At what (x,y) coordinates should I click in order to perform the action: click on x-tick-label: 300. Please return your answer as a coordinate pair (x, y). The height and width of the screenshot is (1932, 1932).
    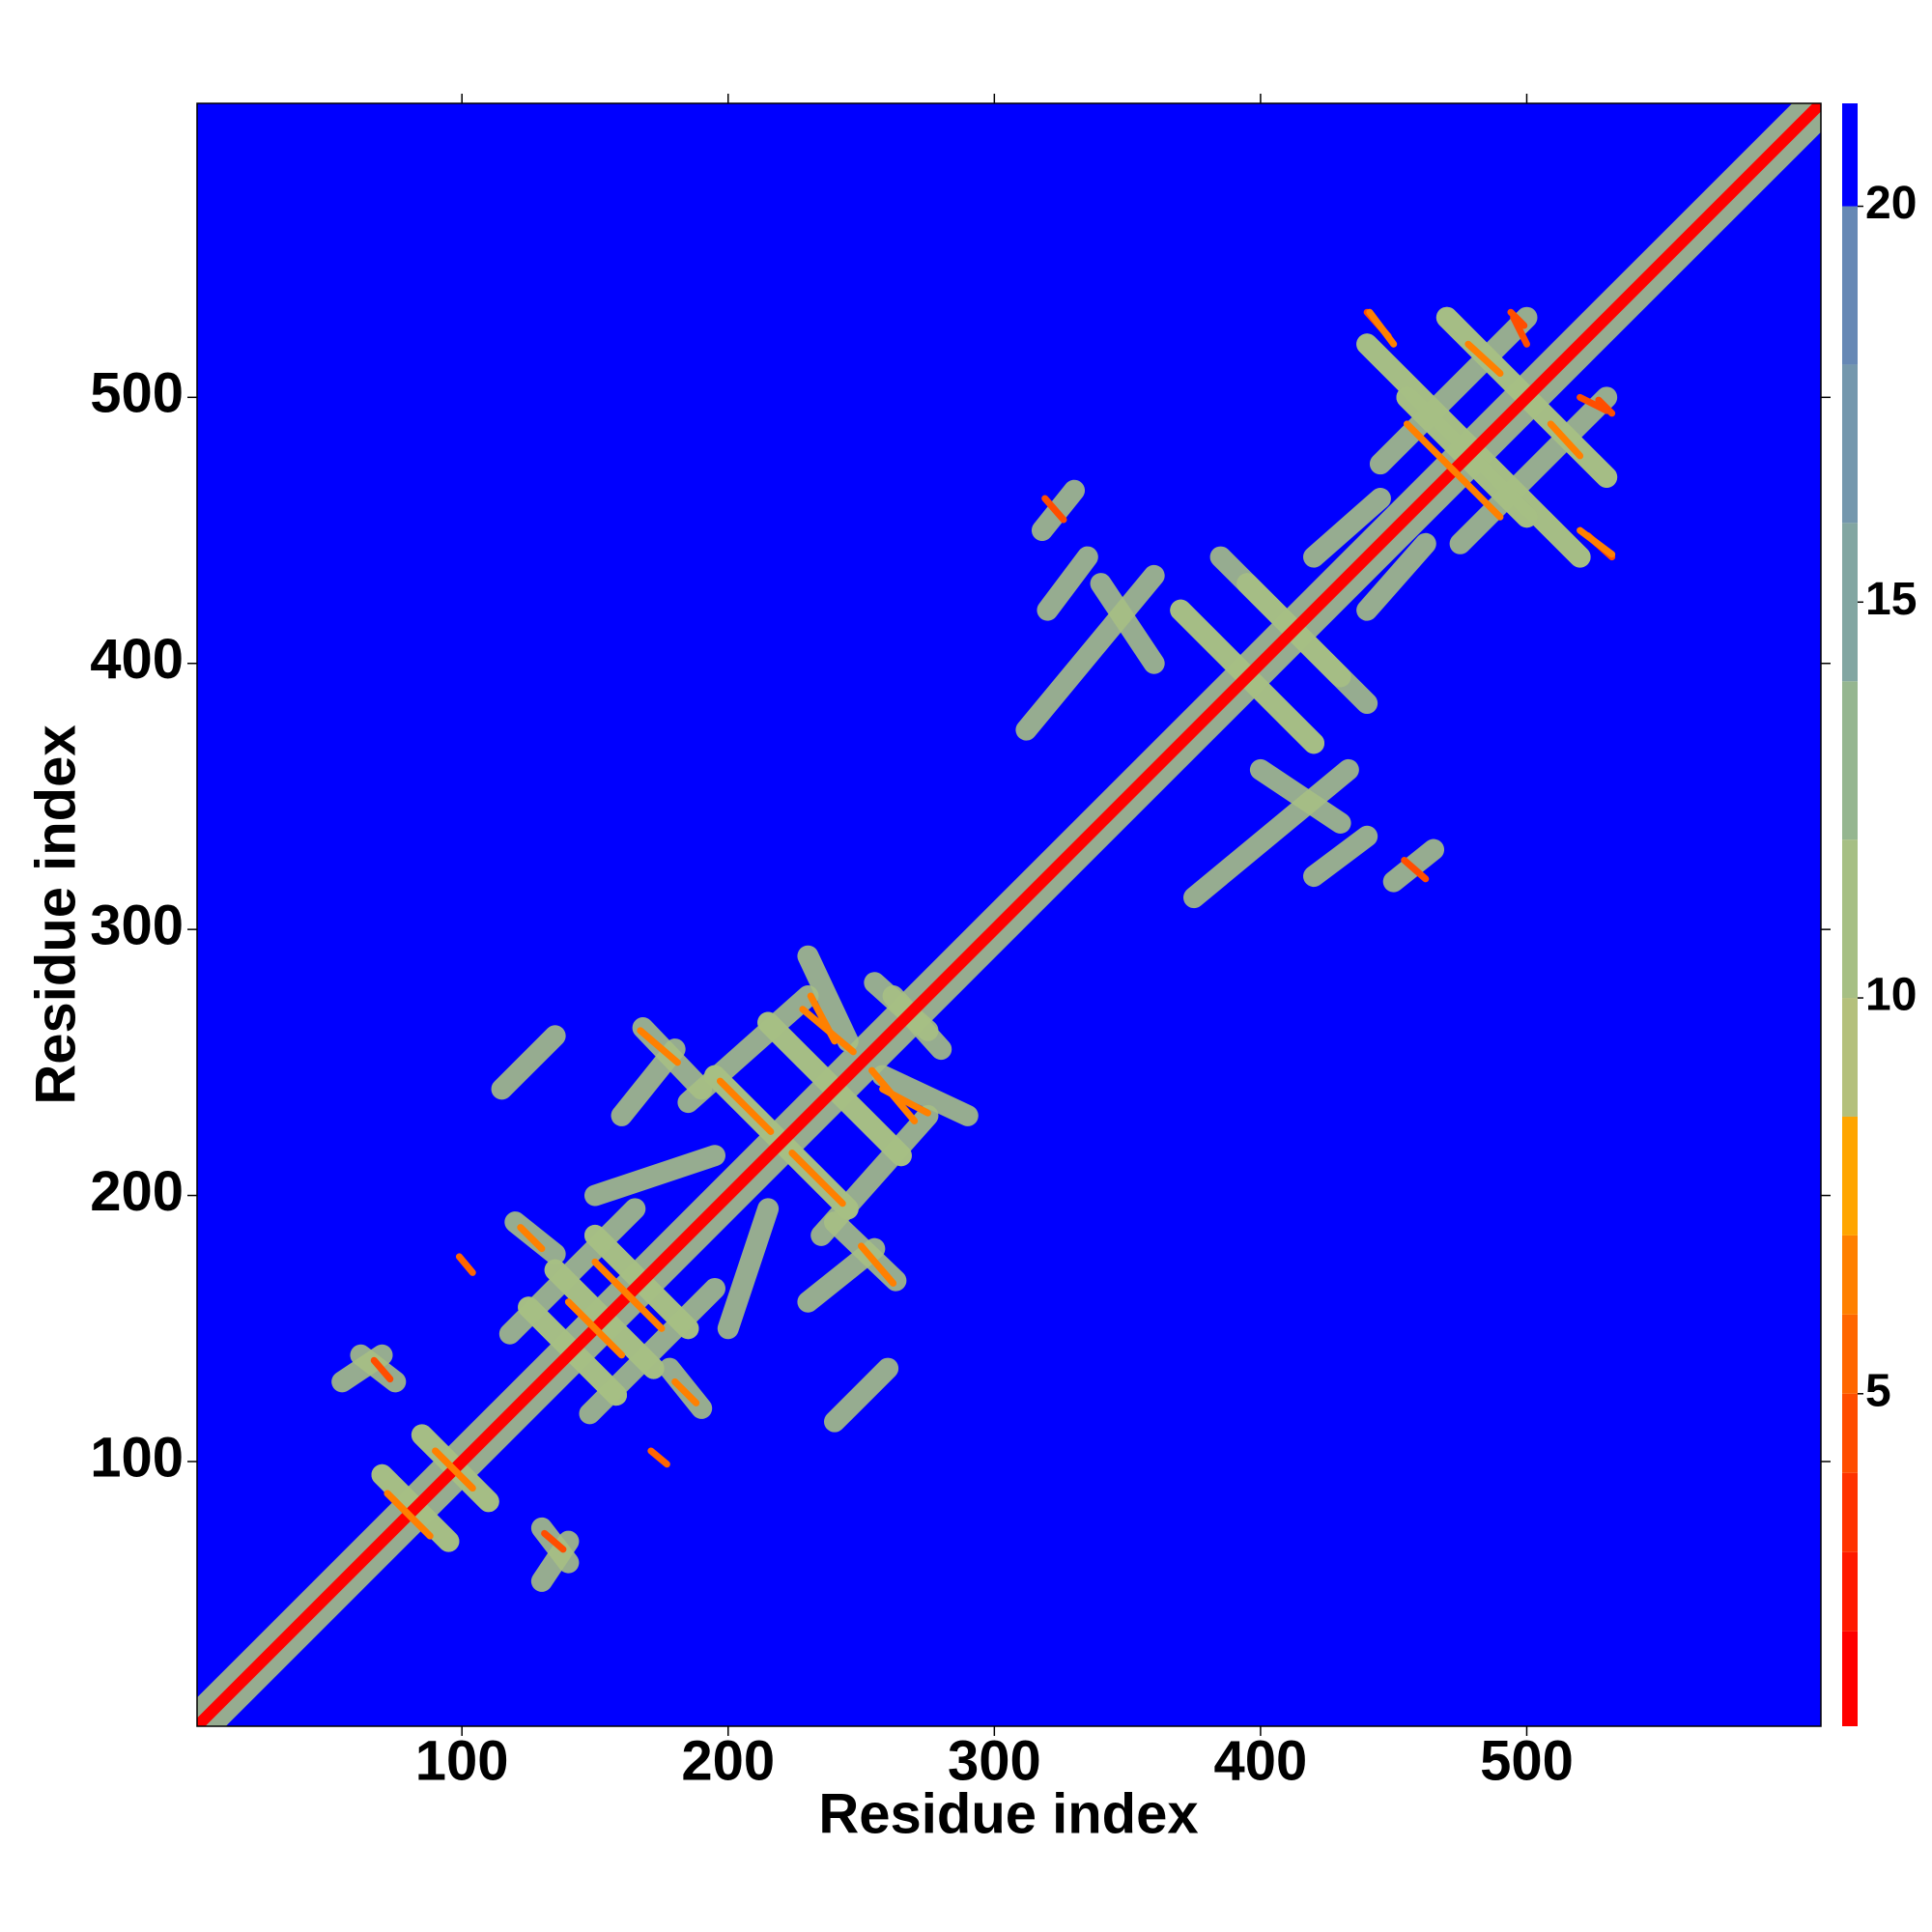
    Looking at the image, I should click on (995, 1760).